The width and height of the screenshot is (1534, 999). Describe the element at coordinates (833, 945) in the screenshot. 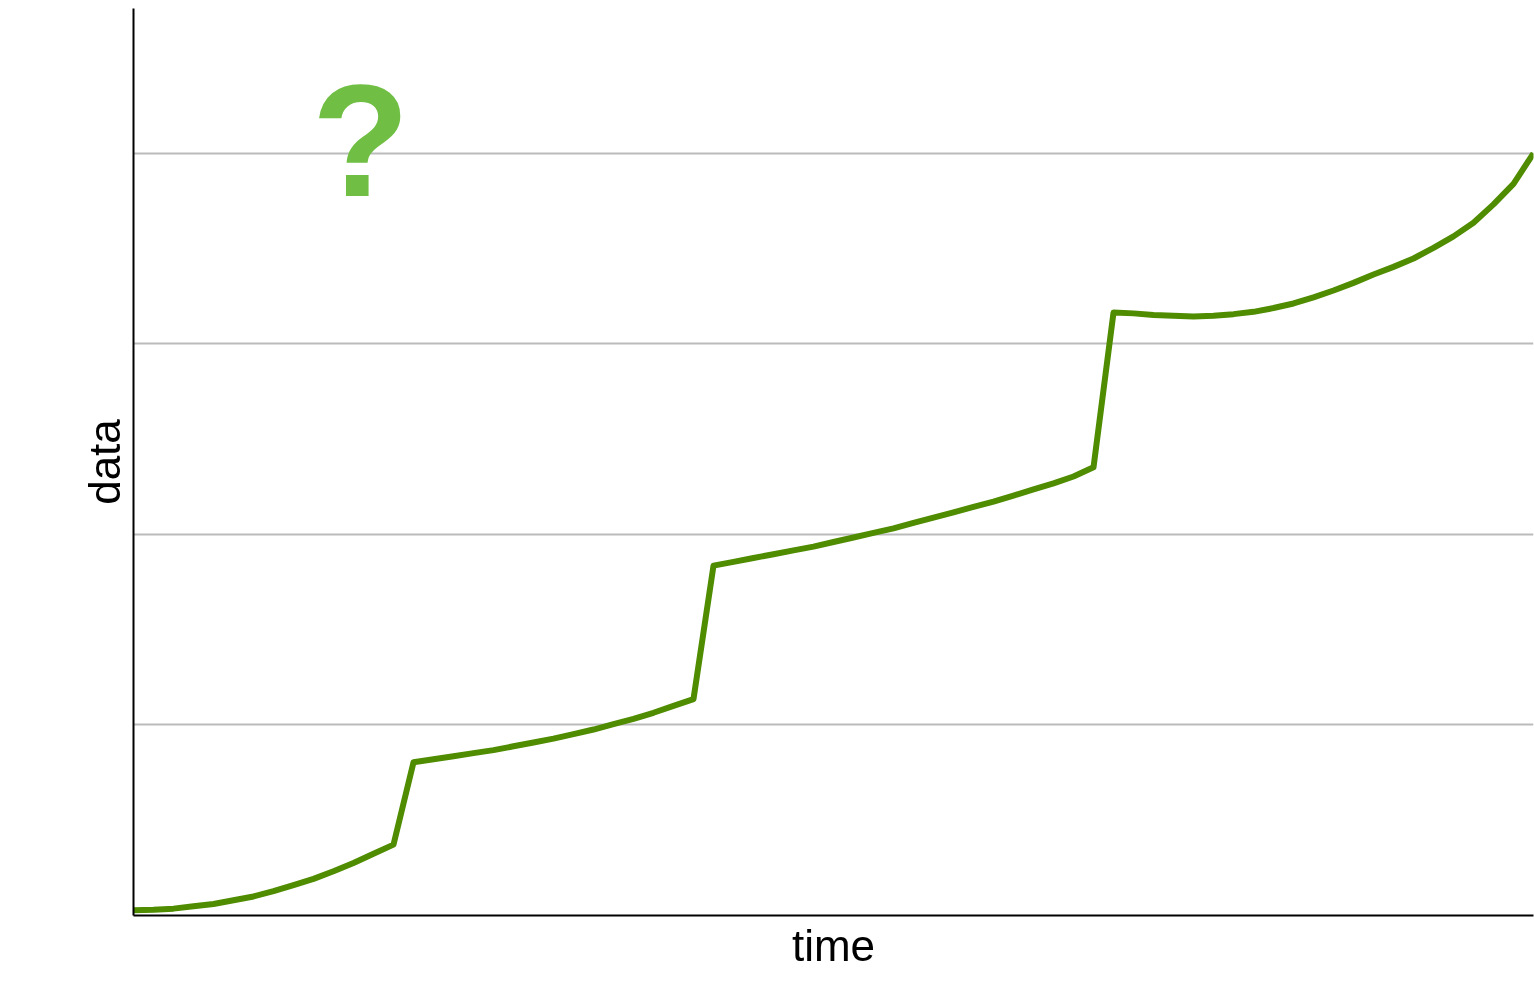

I see `x-axis-title: time` at that location.